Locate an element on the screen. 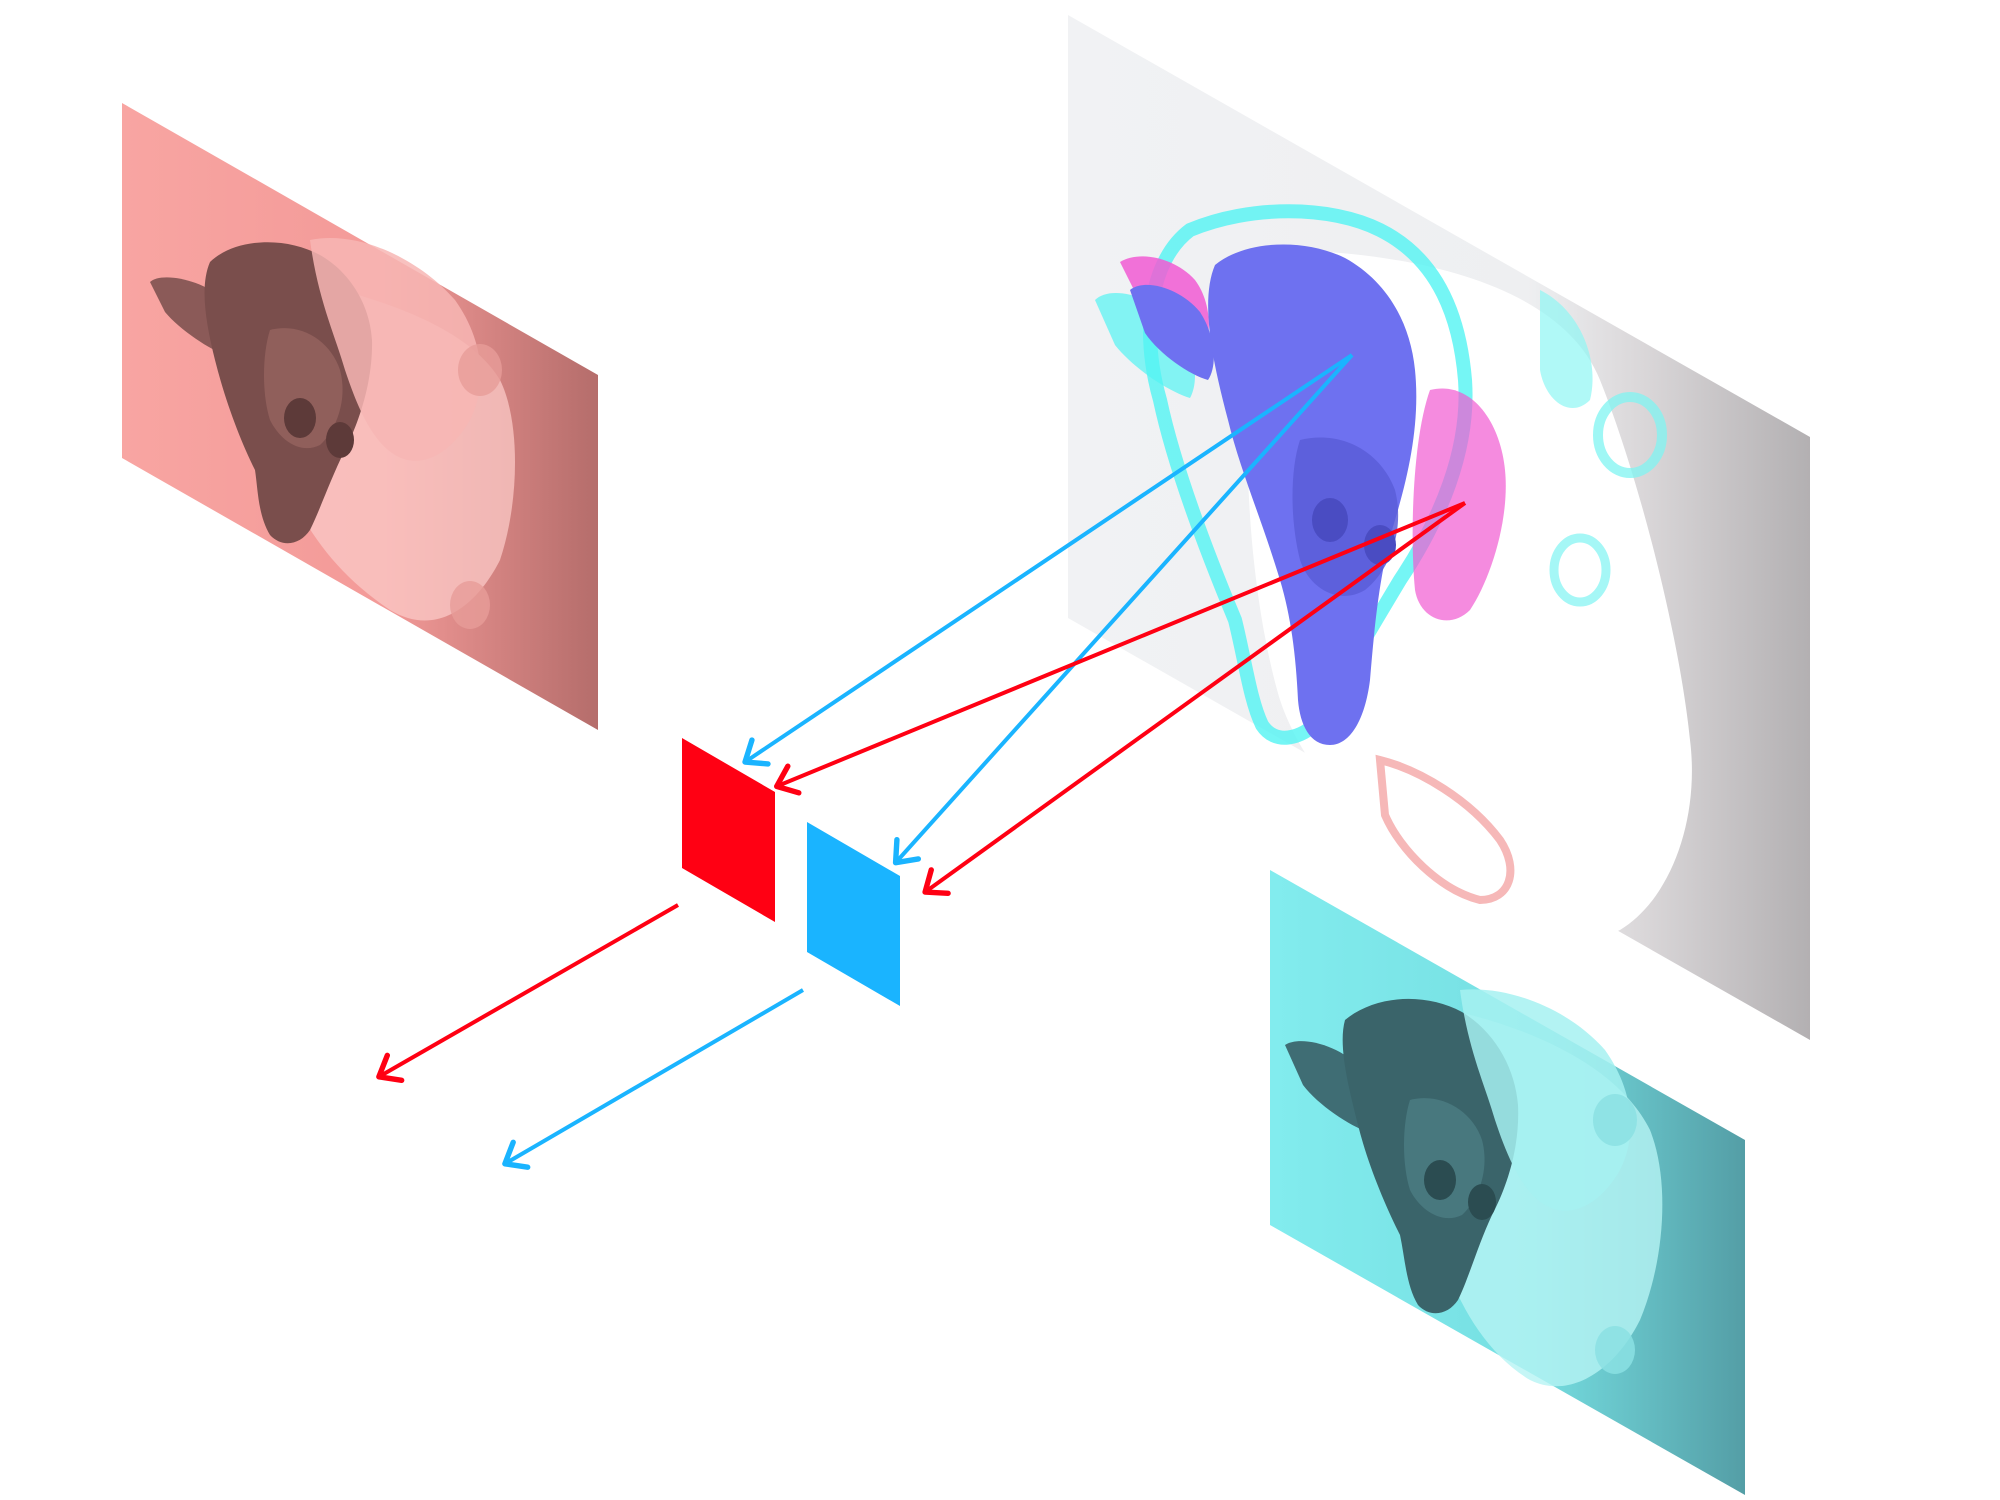  cyan-view-ghost-relief is located at coordinates (1545, 1100).